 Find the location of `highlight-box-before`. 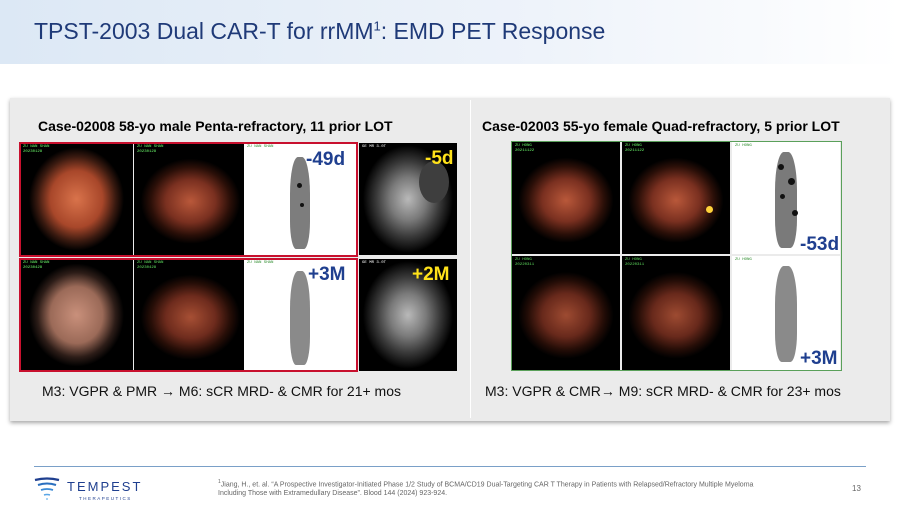

highlight-box-before is located at coordinates (188, 199).